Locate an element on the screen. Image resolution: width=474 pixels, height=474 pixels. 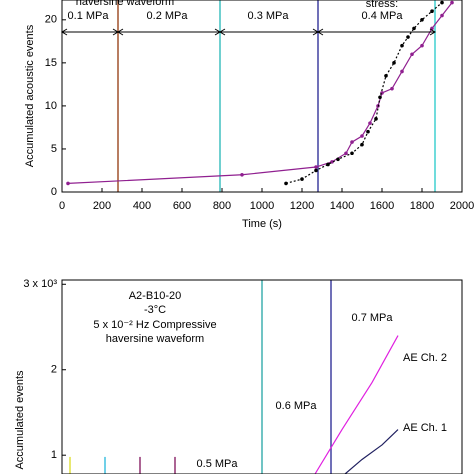
x-tick-label: 200 is located at coordinates (102, 206).